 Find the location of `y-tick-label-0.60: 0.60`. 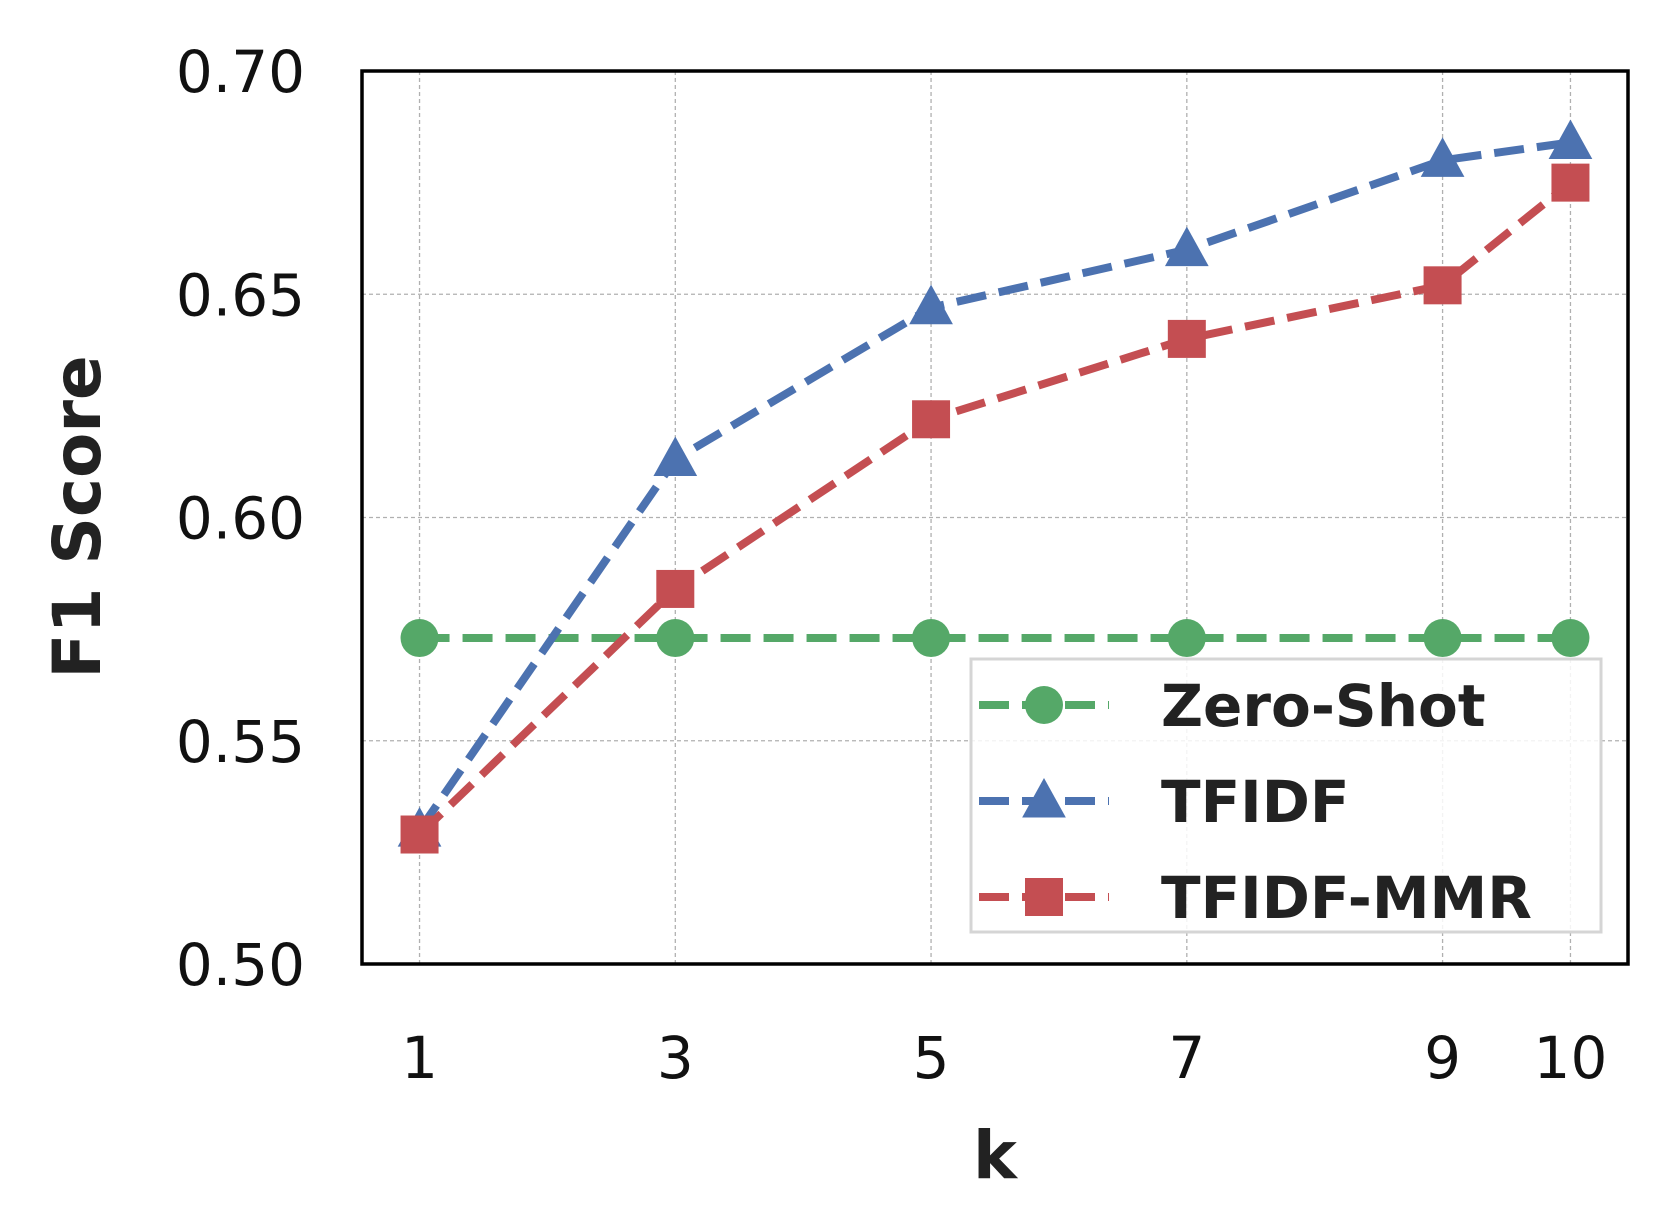

y-tick-label-0.60: 0.60 is located at coordinates (240, 519).